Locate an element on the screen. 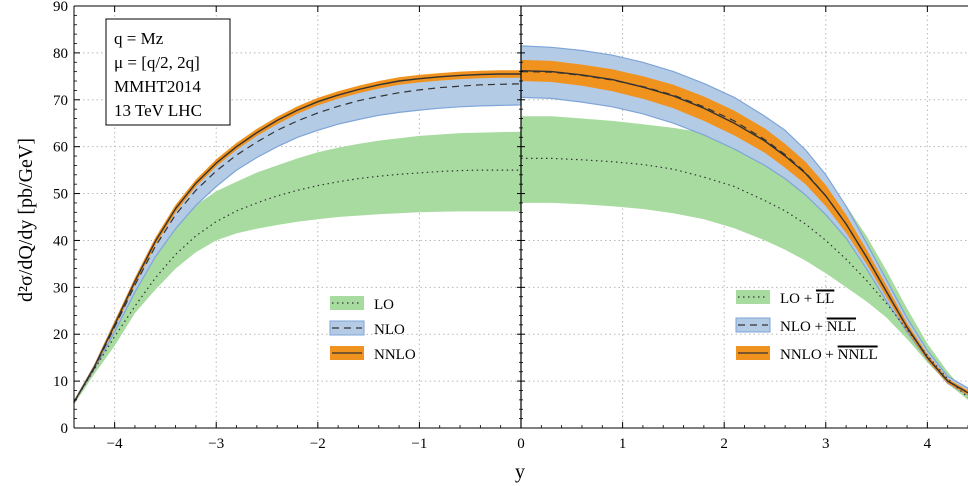 The width and height of the screenshot is (968, 486). y-tick-label: 70 is located at coordinates (60, 101).